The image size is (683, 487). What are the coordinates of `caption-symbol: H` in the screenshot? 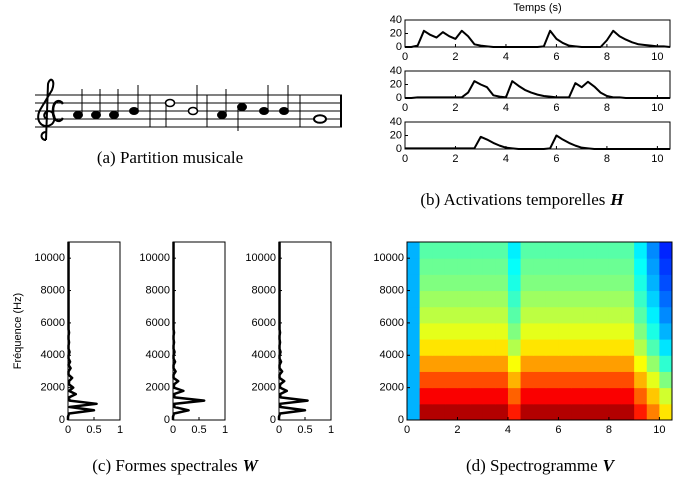 It's located at (616, 199).